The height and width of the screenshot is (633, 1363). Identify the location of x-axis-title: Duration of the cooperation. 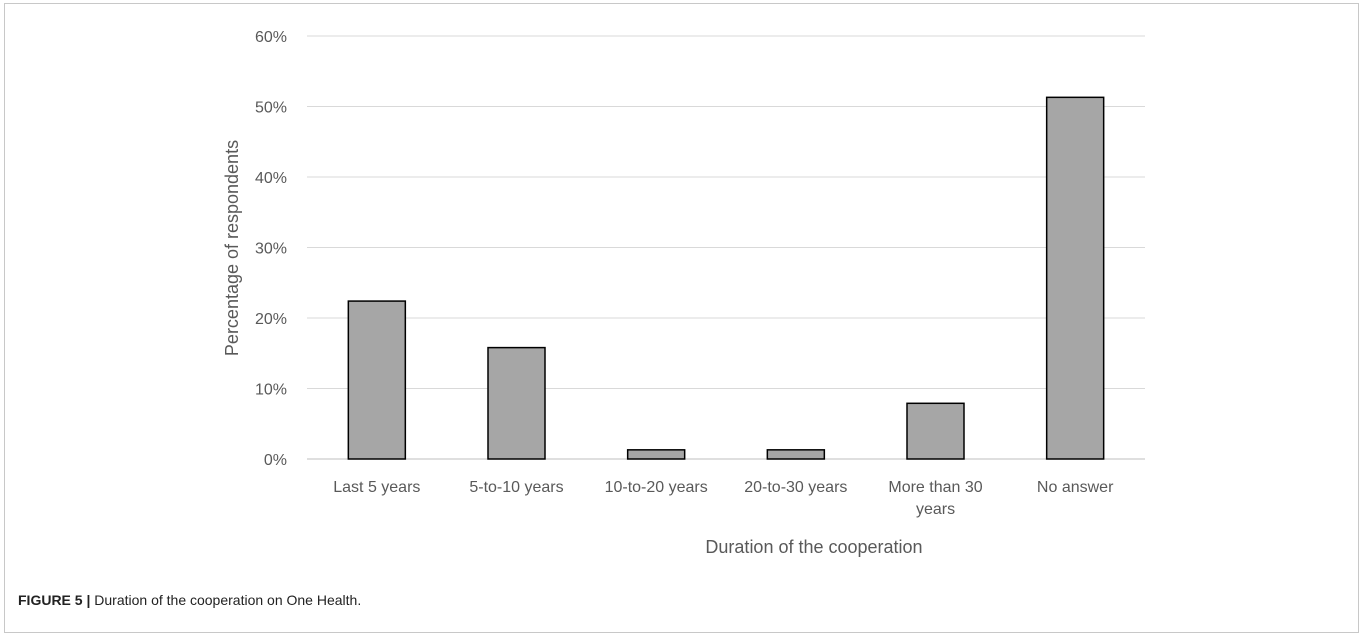
(813, 547).